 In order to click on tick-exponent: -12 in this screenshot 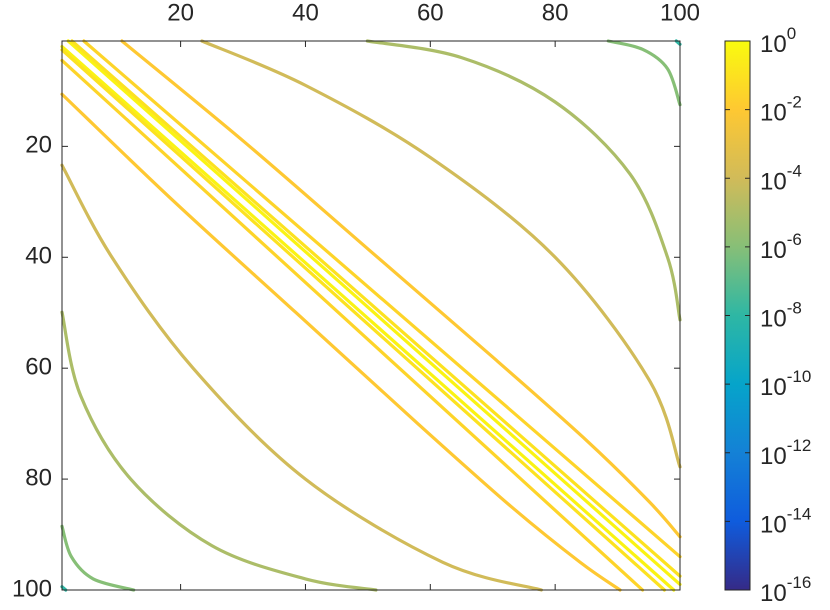, I will do `click(799, 445)`.